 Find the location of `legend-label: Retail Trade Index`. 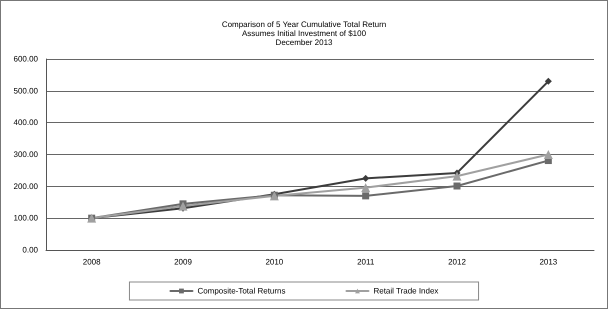

legend-label: Retail Trade Index is located at coordinates (405, 291).